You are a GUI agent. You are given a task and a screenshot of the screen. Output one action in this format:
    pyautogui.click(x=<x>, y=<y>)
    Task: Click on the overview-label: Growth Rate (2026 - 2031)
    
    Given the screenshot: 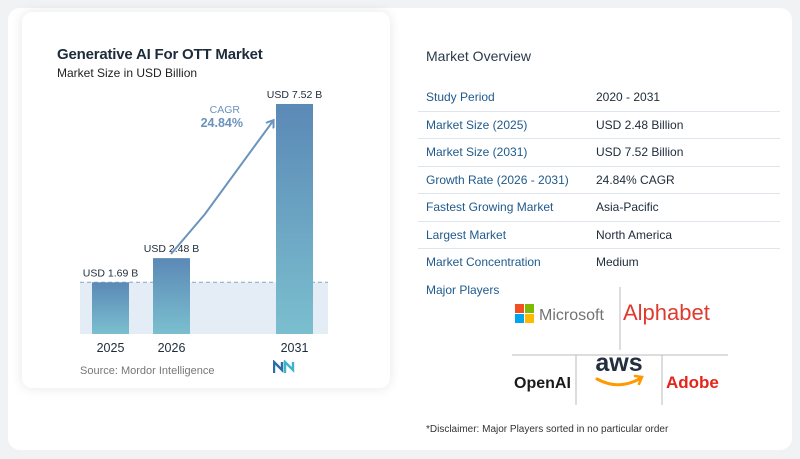 What is the action you would take?
    pyautogui.click(x=497, y=179)
    